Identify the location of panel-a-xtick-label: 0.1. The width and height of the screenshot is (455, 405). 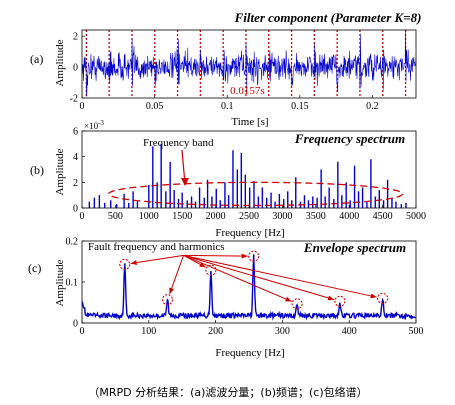
(227, 106).